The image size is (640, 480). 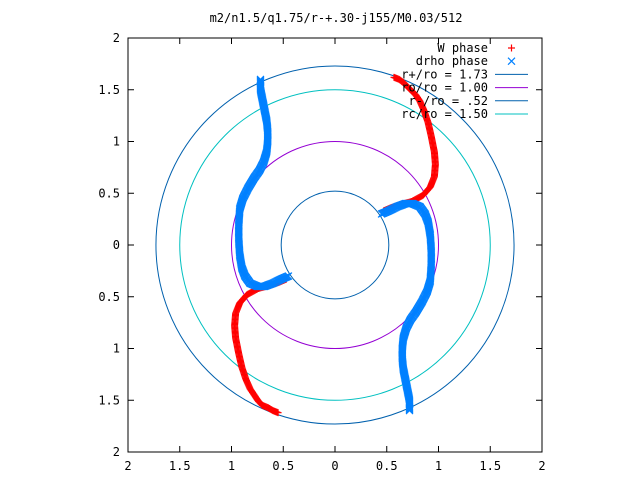 What do you see at coordinates (452, 61) in the screenshot?
I see `legend-label: drho phase` at bounding box center [452, 61].